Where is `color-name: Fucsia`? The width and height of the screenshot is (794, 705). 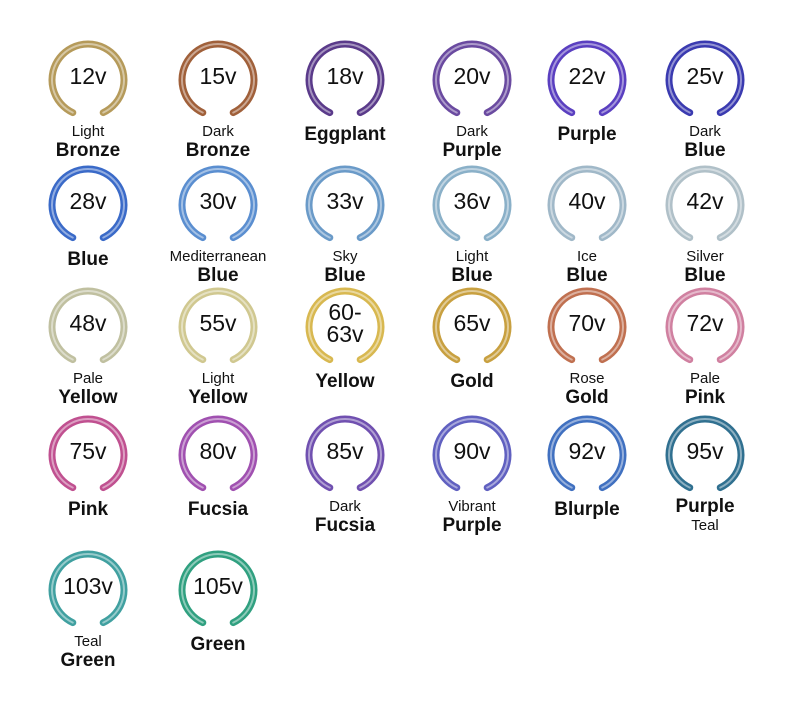 color-name: Fucsia is located at coordinates (345, 525).